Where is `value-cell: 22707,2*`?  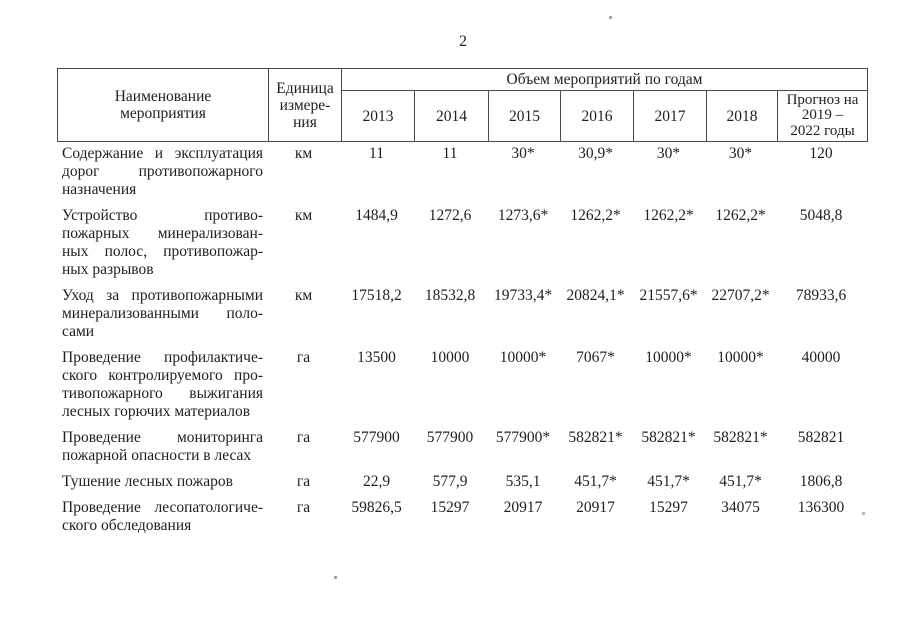 value-cell: 22707,2* is located at coordinates (740, 295).